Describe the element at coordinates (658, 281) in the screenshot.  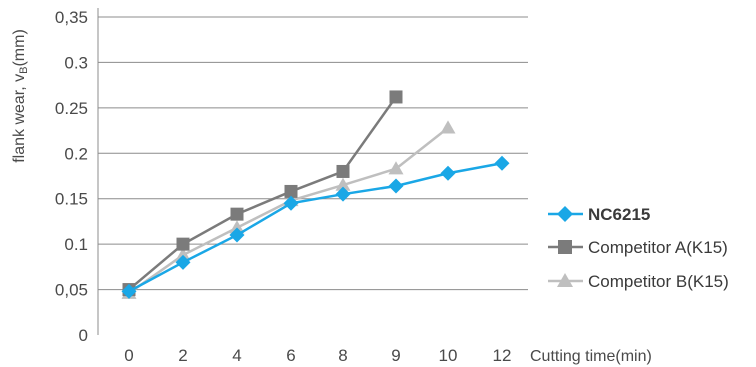
I see `legend-label: Competitor B(K15)` at that location.